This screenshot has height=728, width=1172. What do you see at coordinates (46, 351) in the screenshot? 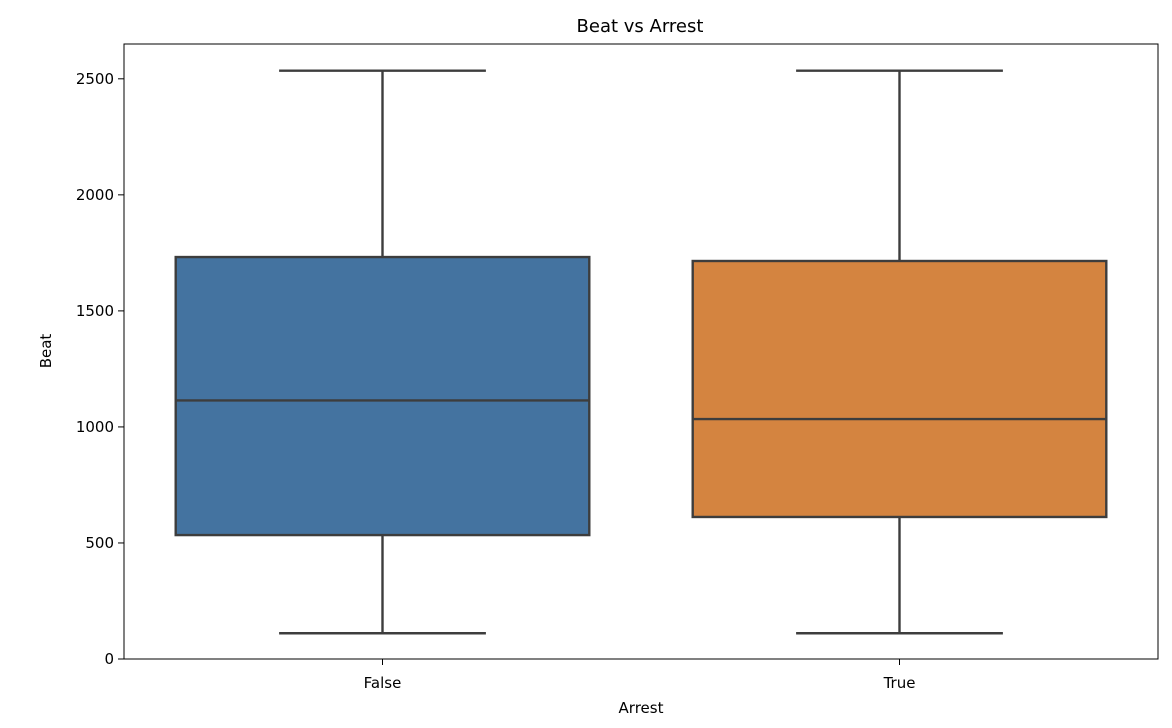
I see `y-axis-label: Beat` at bounding box center [46, 351].